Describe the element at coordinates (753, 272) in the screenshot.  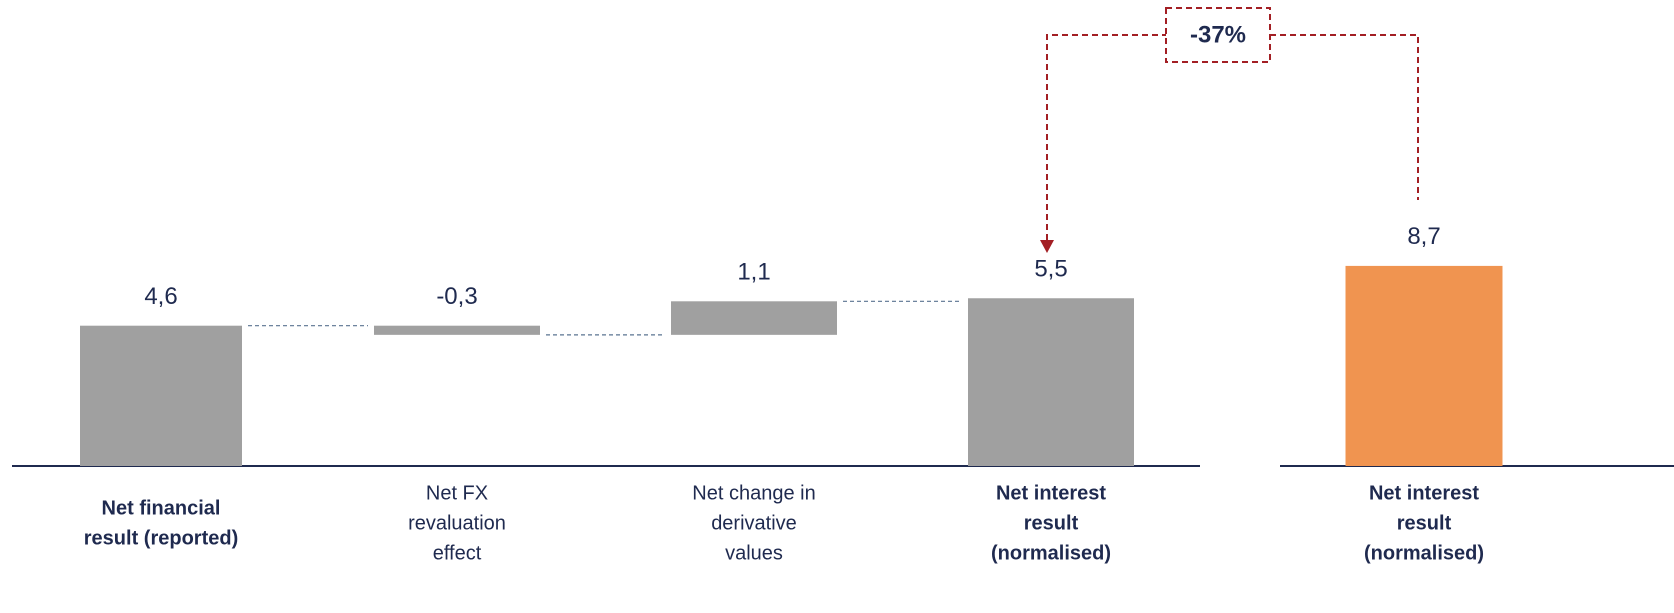
I see `value-label: 1,1` at that location.